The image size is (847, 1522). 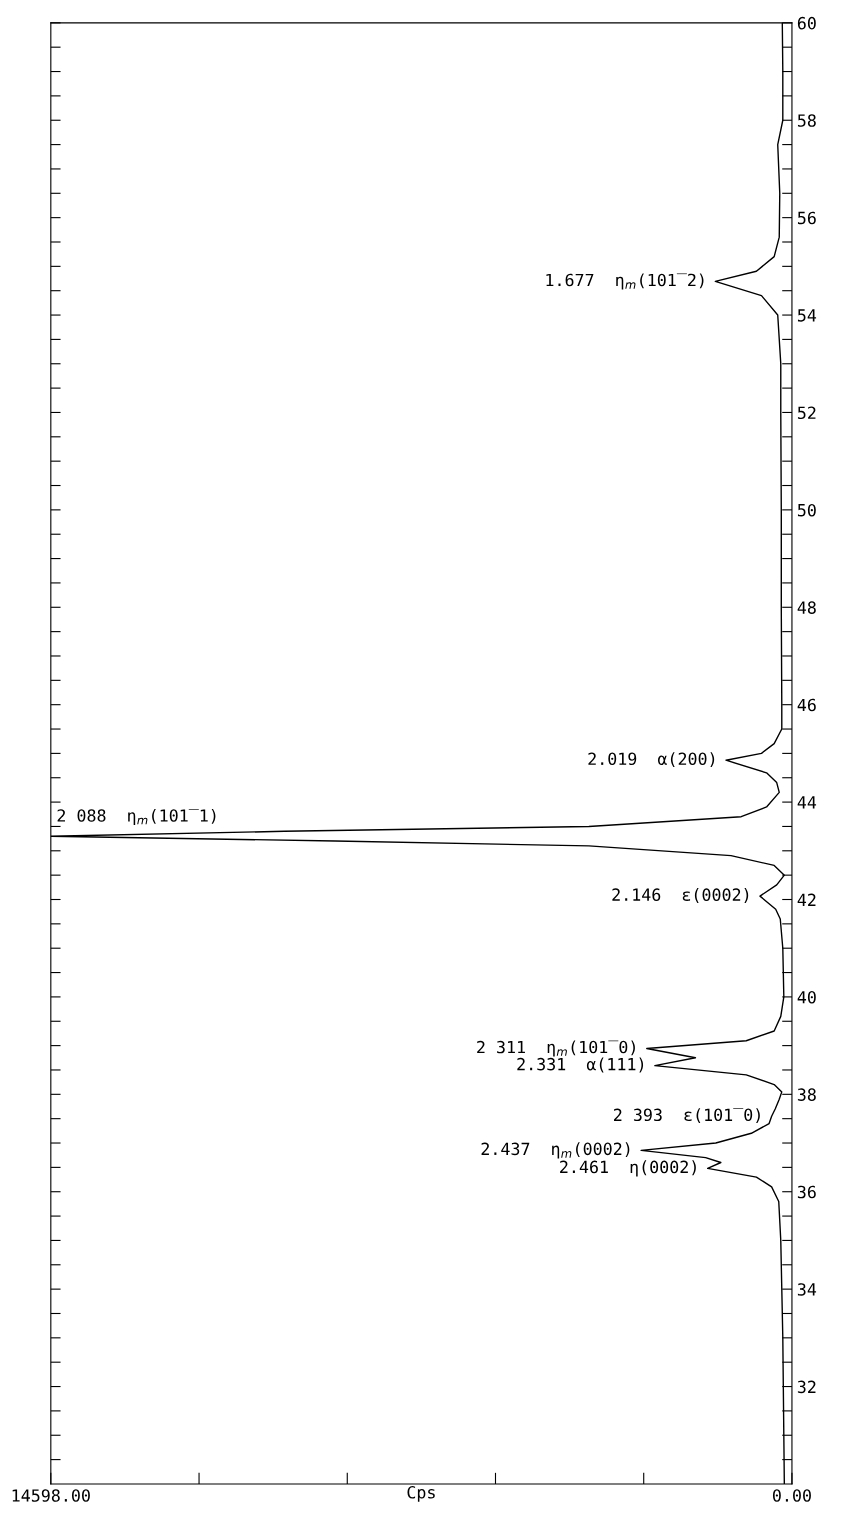 What do you see at coordinates (806, 120) in the screenshot?
I see `y-tick-label: 58` at bounding box center [806, 120].